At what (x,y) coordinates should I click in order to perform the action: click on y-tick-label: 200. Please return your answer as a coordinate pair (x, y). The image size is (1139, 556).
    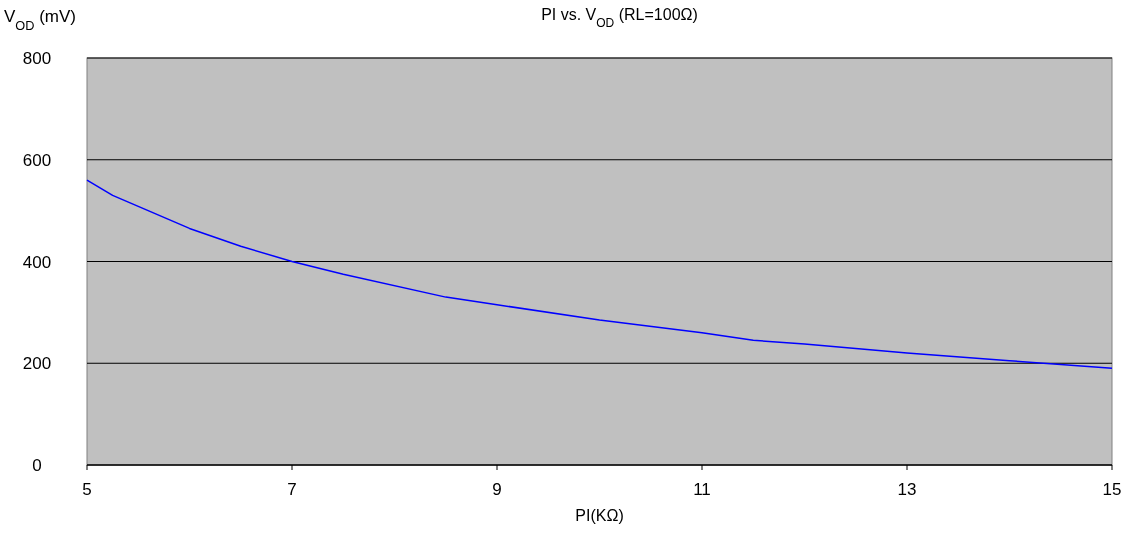
    Looking at the image, I should click on (37, 364).